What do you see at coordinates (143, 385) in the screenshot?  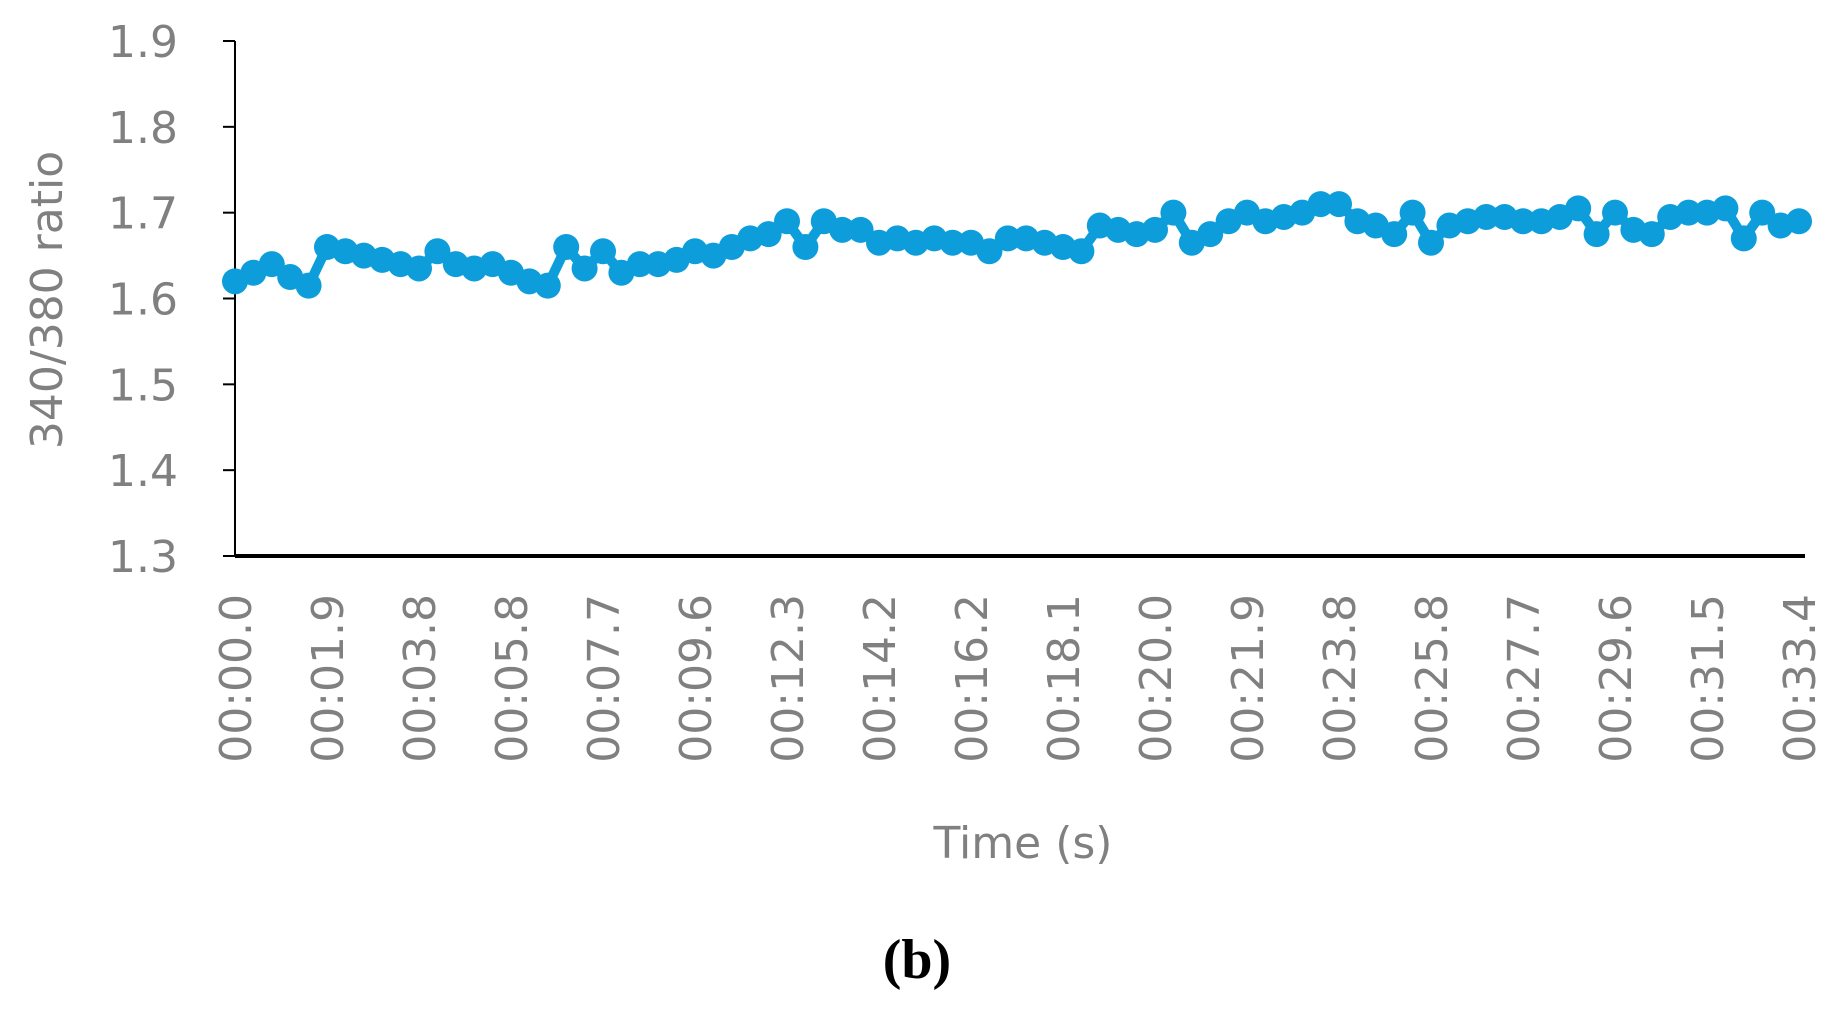 I see `y-tick-label: 1.5` at bounding box center [143, 385].